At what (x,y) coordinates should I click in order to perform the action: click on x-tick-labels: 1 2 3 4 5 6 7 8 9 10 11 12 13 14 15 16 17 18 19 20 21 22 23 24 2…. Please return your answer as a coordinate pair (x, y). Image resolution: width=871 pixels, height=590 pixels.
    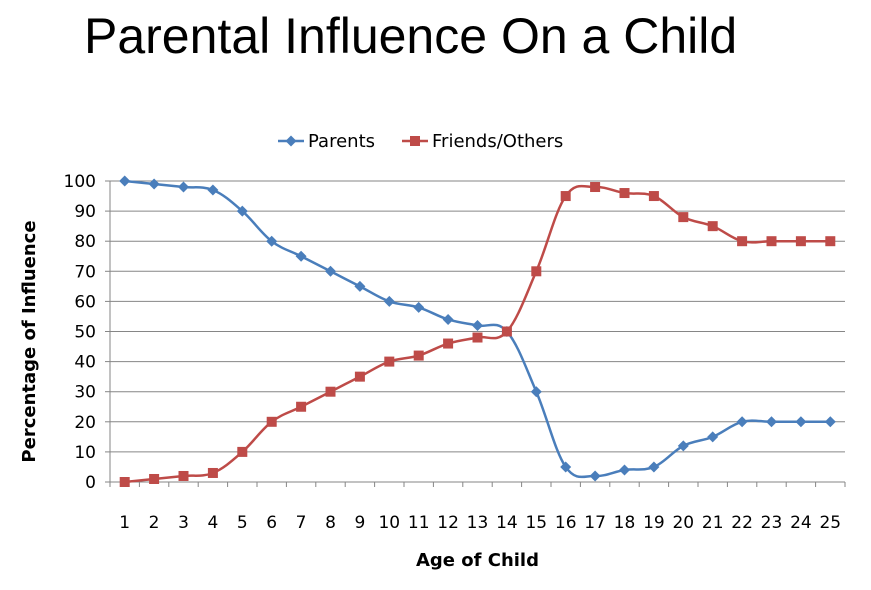
    Looking at the image, I should click on (480, 523).